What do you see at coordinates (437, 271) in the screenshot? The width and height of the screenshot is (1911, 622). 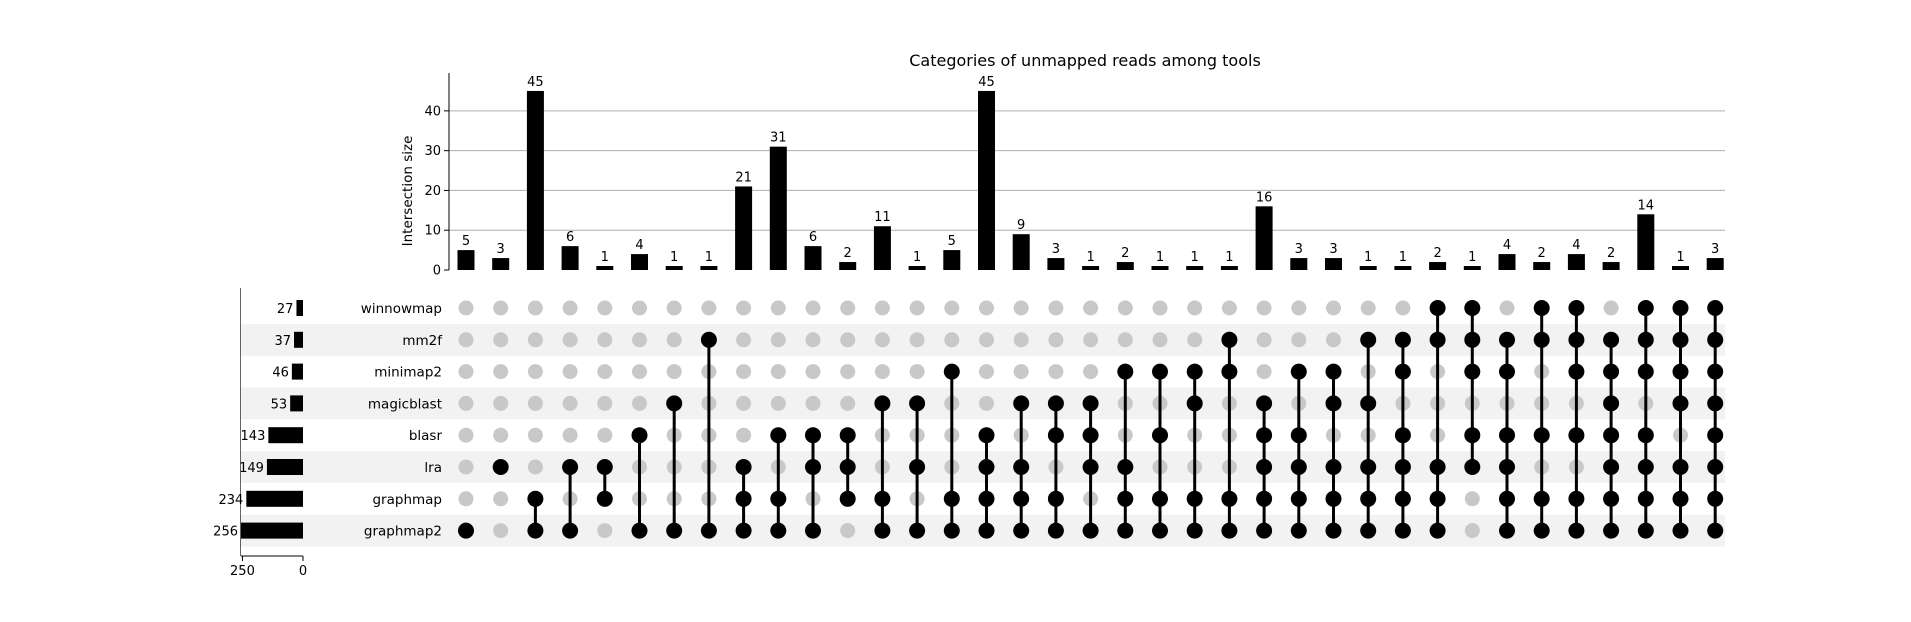 I see `y-tick-label: 0` at bounding box center [437, 271].